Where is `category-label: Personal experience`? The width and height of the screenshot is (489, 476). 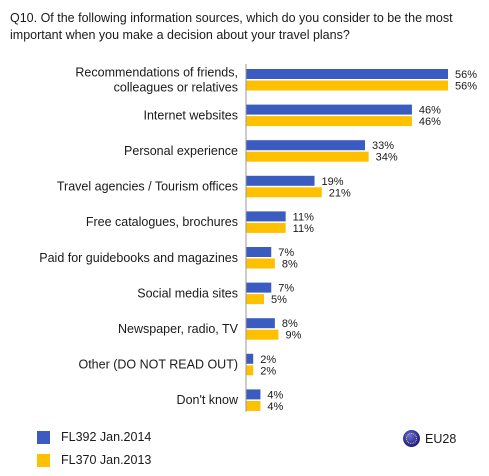
category-label: Personal experience is located at coordinates (181, 151).